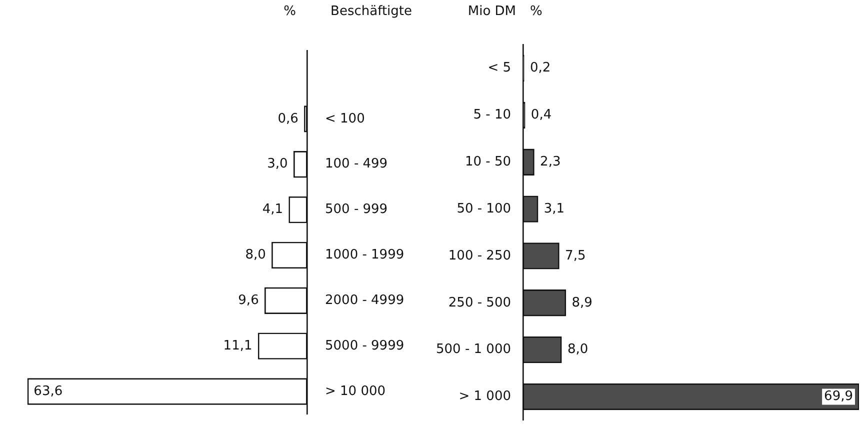 The width and height of the screenshot is (861, 440). Describe the element at coordinates (237, 346) in the screenshot. I see `data-label: 11,1` at that location.